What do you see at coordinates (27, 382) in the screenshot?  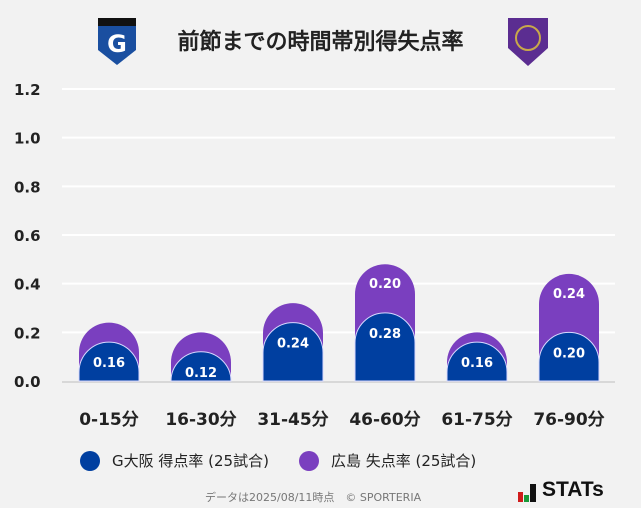 I see `y-tick-label: 0.0` at bounding box center [27, 382].